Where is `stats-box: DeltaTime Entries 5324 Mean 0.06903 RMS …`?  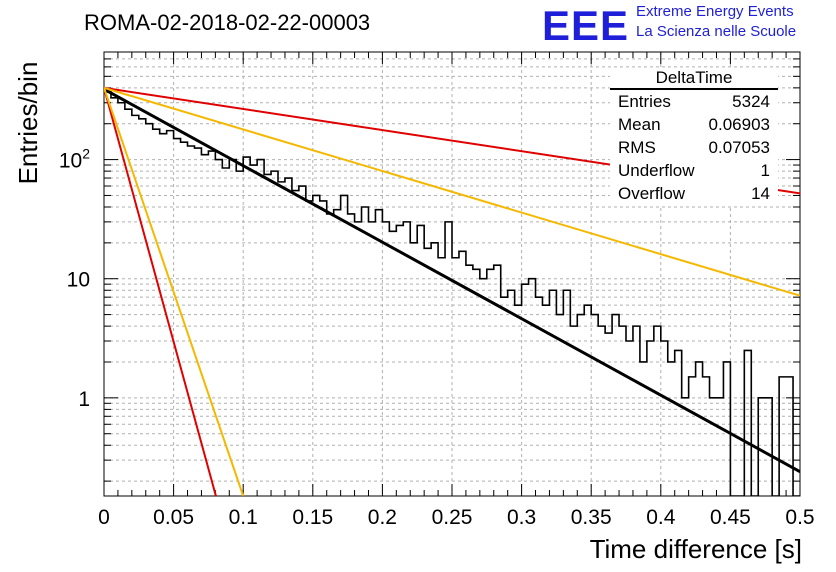 stats-box: DeltaTime Entries 5324 Mean 0.06903 RMS … is located at coordinates (694, 136).